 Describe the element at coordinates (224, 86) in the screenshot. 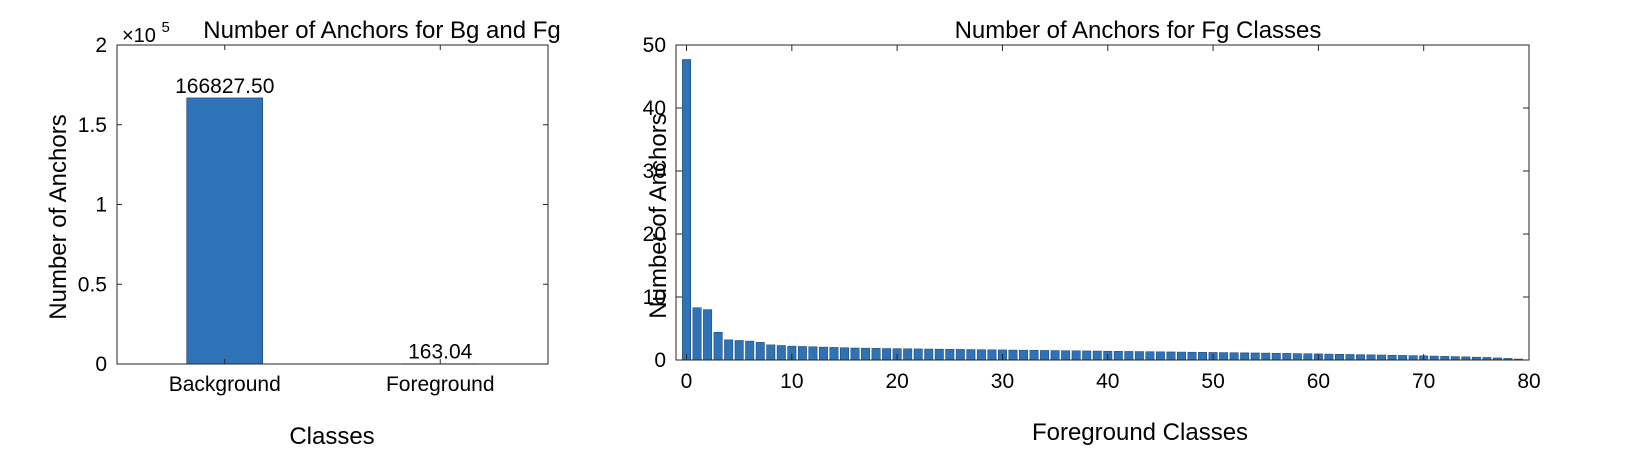

I see `value-label: 166827.50` at that location.